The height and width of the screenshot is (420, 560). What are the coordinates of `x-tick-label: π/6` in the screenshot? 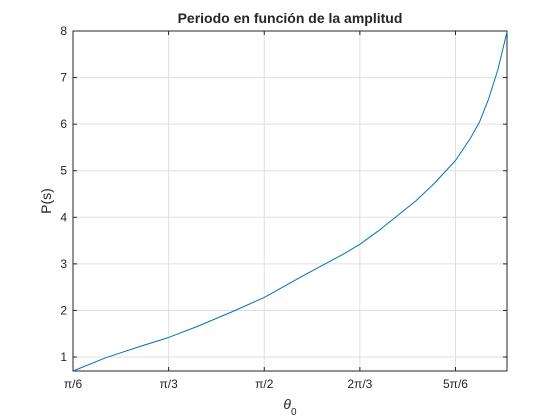 It's located at (73, 384).